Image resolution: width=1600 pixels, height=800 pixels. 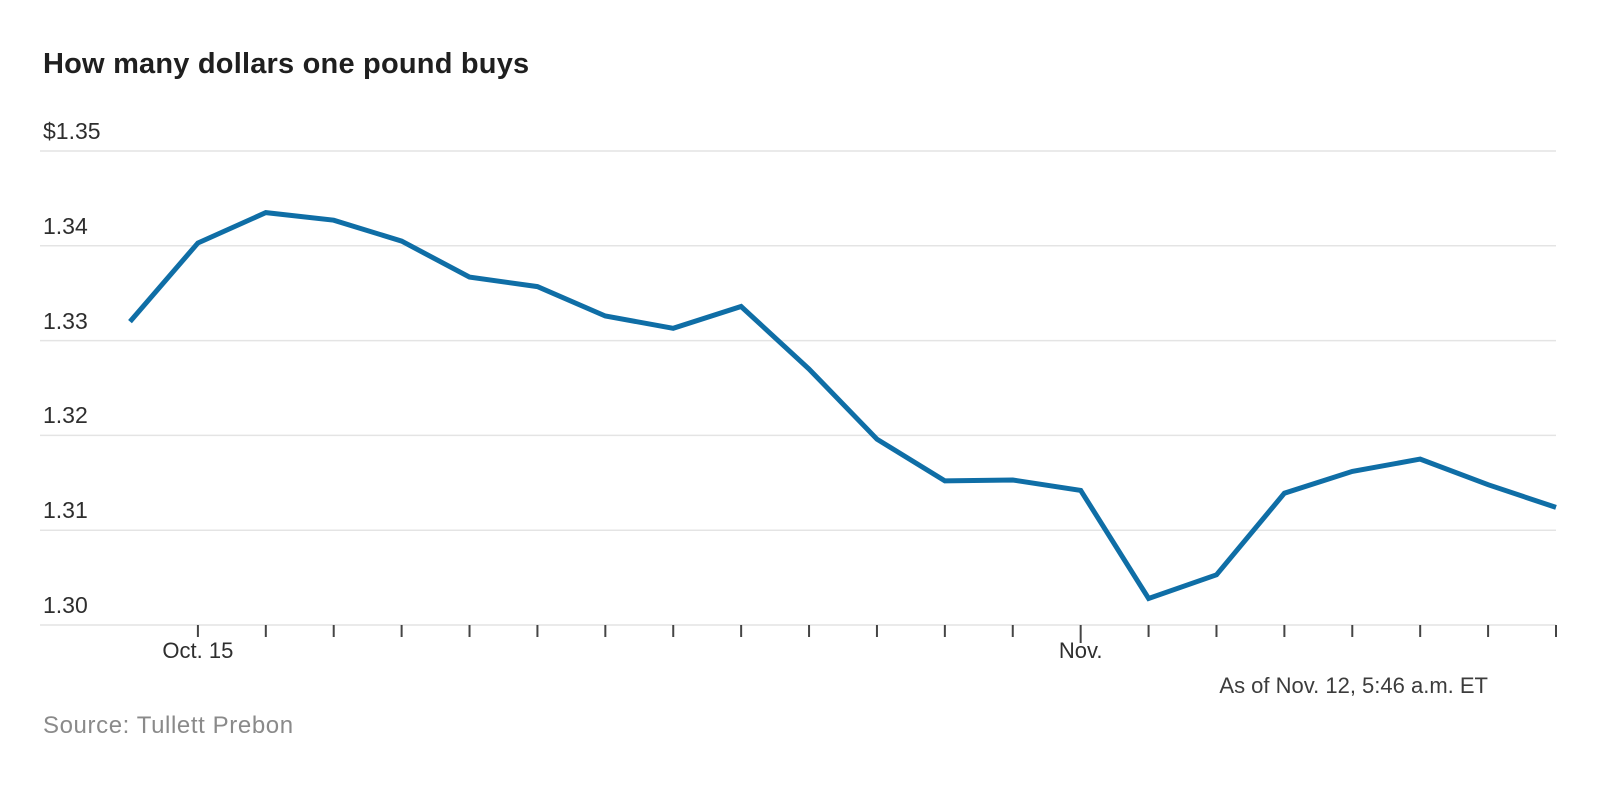 I want to click on source-note: Source: Tullett Prebon, so click(x=168, y=725).